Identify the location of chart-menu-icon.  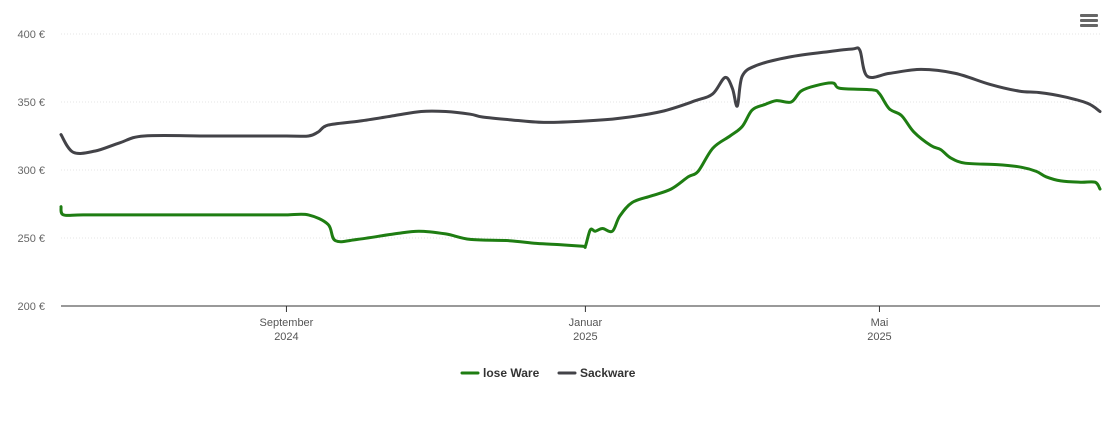
(1089, 22).